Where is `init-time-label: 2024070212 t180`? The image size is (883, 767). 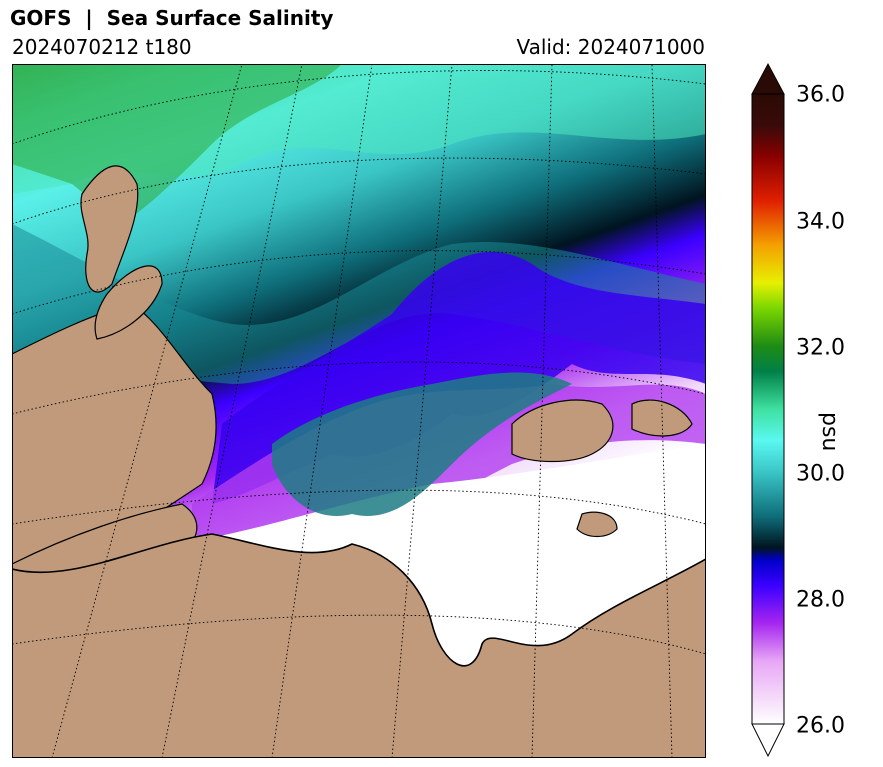 init-time-label: 2024070212 t180 is located at coordinates (102, 47).